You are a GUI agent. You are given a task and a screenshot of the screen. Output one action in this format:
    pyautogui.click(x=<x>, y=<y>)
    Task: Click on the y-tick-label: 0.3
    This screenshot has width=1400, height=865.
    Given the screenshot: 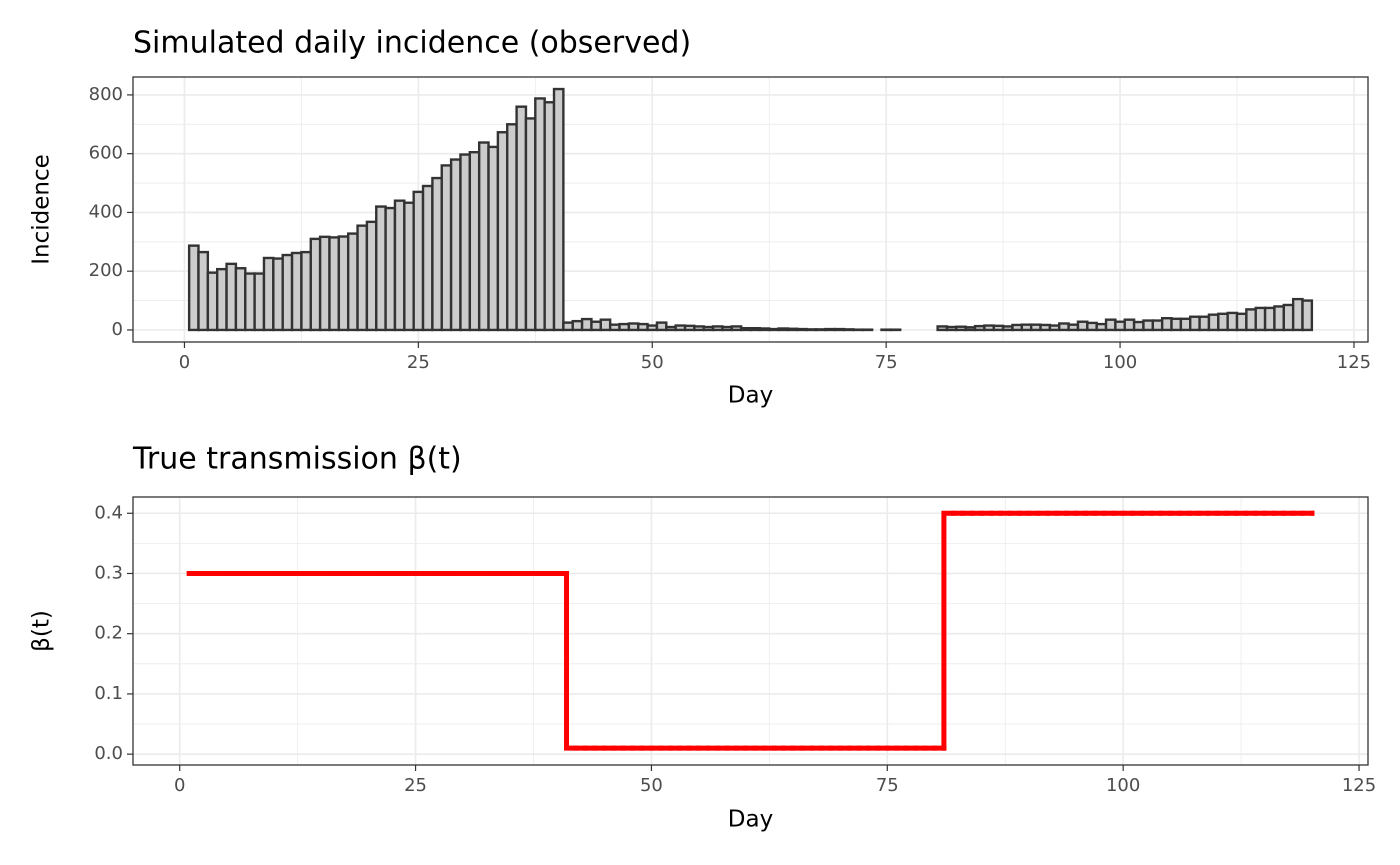 What is the action you would take?
    pyautogui.click(x=108, y=572)
    